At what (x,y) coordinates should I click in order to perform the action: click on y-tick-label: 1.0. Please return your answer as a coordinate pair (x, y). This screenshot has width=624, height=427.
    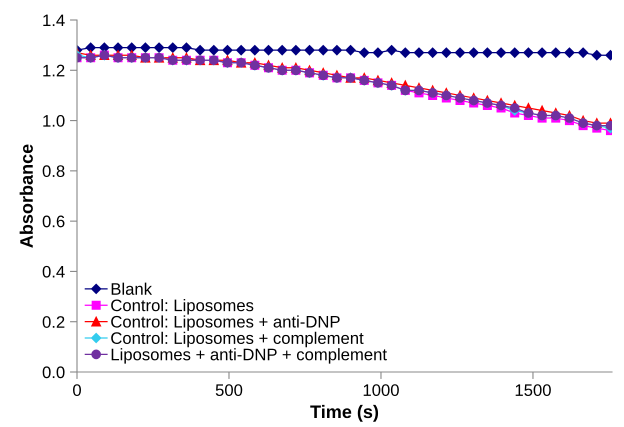
    Looking at the image, I should click on (54, 120).